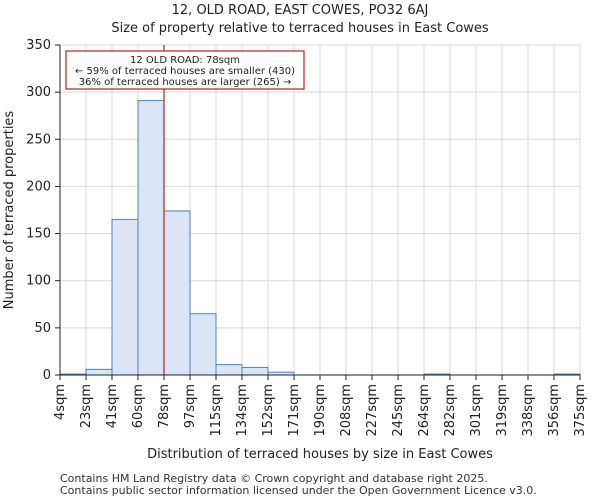 The height and width of the screenshot is (500, 600). Describe the element at coordinates (242, 410) in the screenshot. I see `x-tick-label: 134sqm` at that location.